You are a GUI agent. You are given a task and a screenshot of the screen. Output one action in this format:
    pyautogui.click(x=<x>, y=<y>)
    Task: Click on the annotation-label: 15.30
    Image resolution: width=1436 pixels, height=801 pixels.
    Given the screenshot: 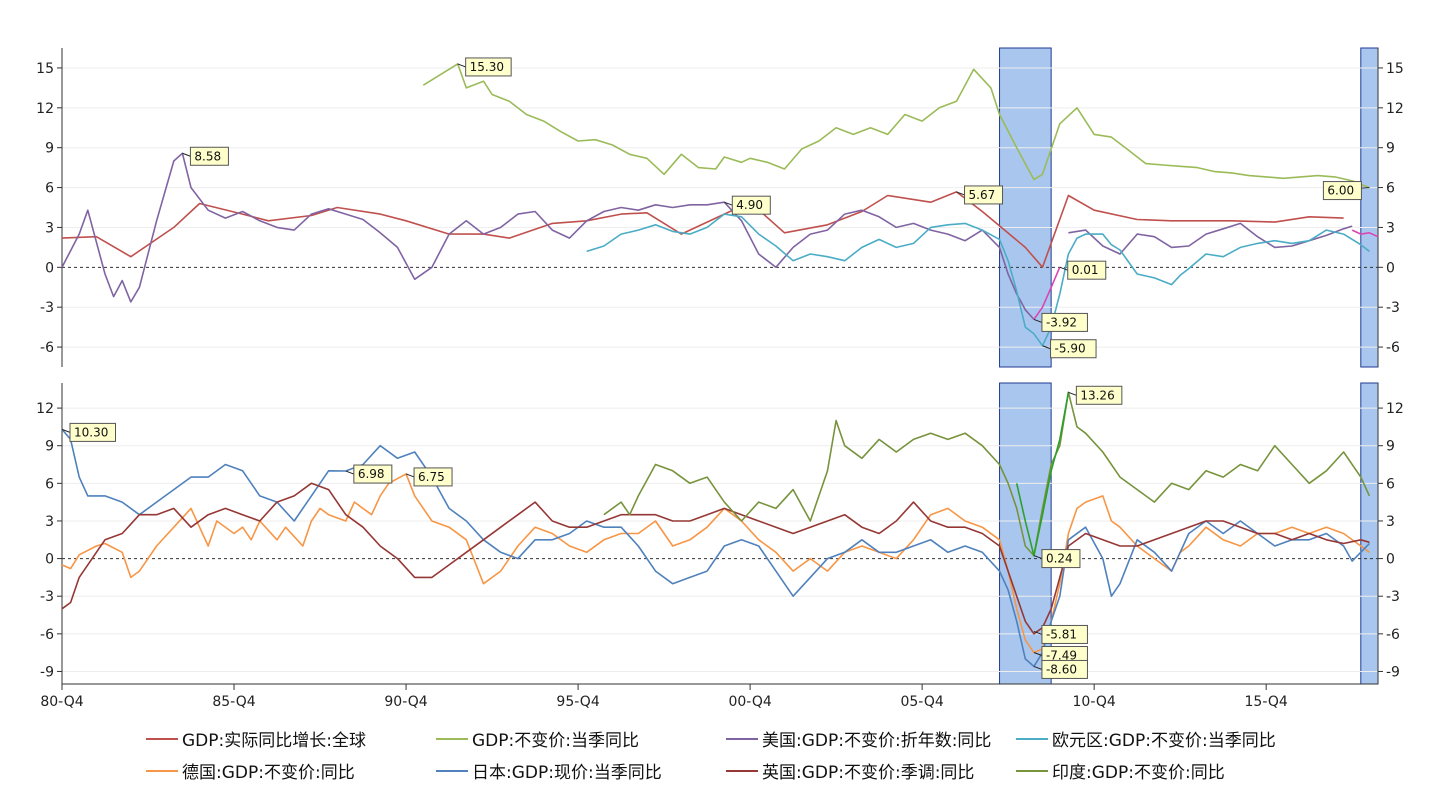 What is the action you would take?
    pyautogui.click(x=487, y=67)
    